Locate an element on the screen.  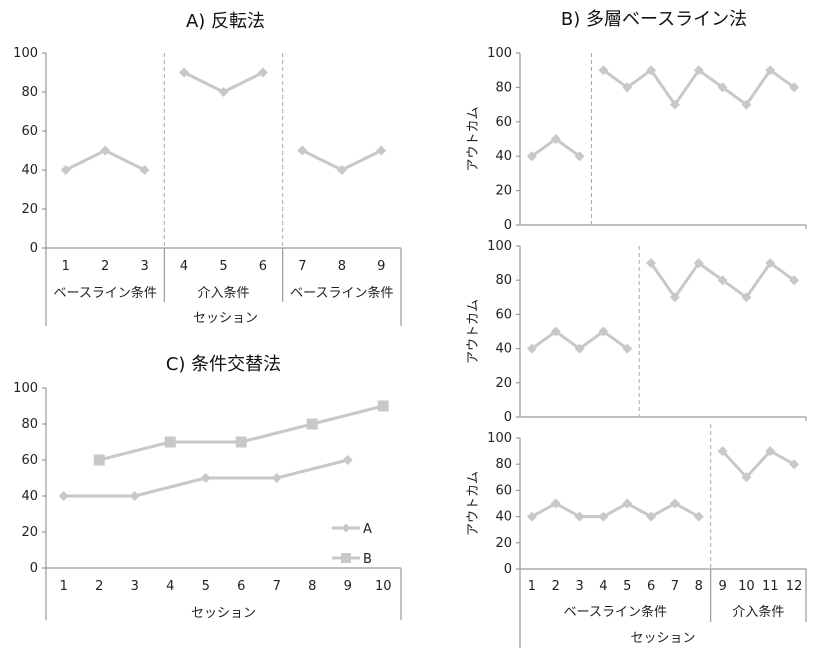
legend-label: B is located at coordinates (367, 559).